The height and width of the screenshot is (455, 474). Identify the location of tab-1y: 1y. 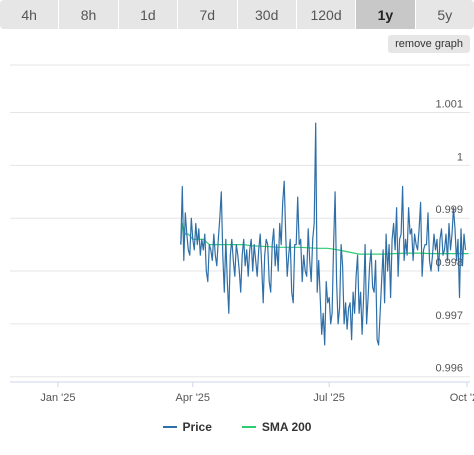
(386, 14).